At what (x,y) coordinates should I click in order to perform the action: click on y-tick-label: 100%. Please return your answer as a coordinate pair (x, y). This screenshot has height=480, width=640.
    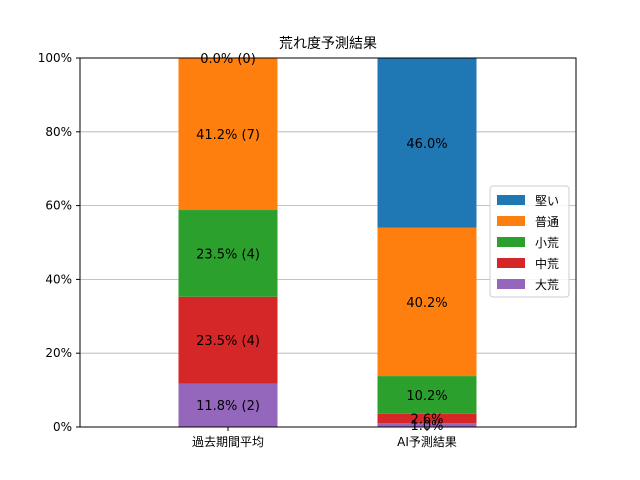
    Looking at the image, I should click on (55, 58).